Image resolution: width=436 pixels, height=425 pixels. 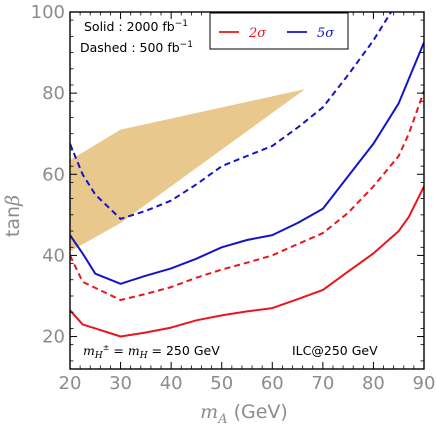 I want to click on y-tick-label: 60, so click(x=53, y=174).